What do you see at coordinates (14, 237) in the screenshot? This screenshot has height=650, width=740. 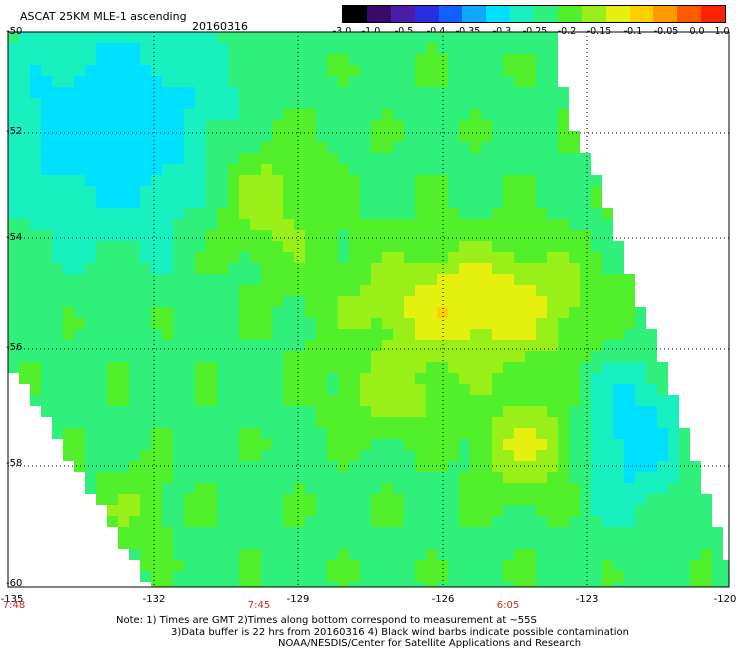 I see `lat-label-54: -54` at bounding box center [14, 237].